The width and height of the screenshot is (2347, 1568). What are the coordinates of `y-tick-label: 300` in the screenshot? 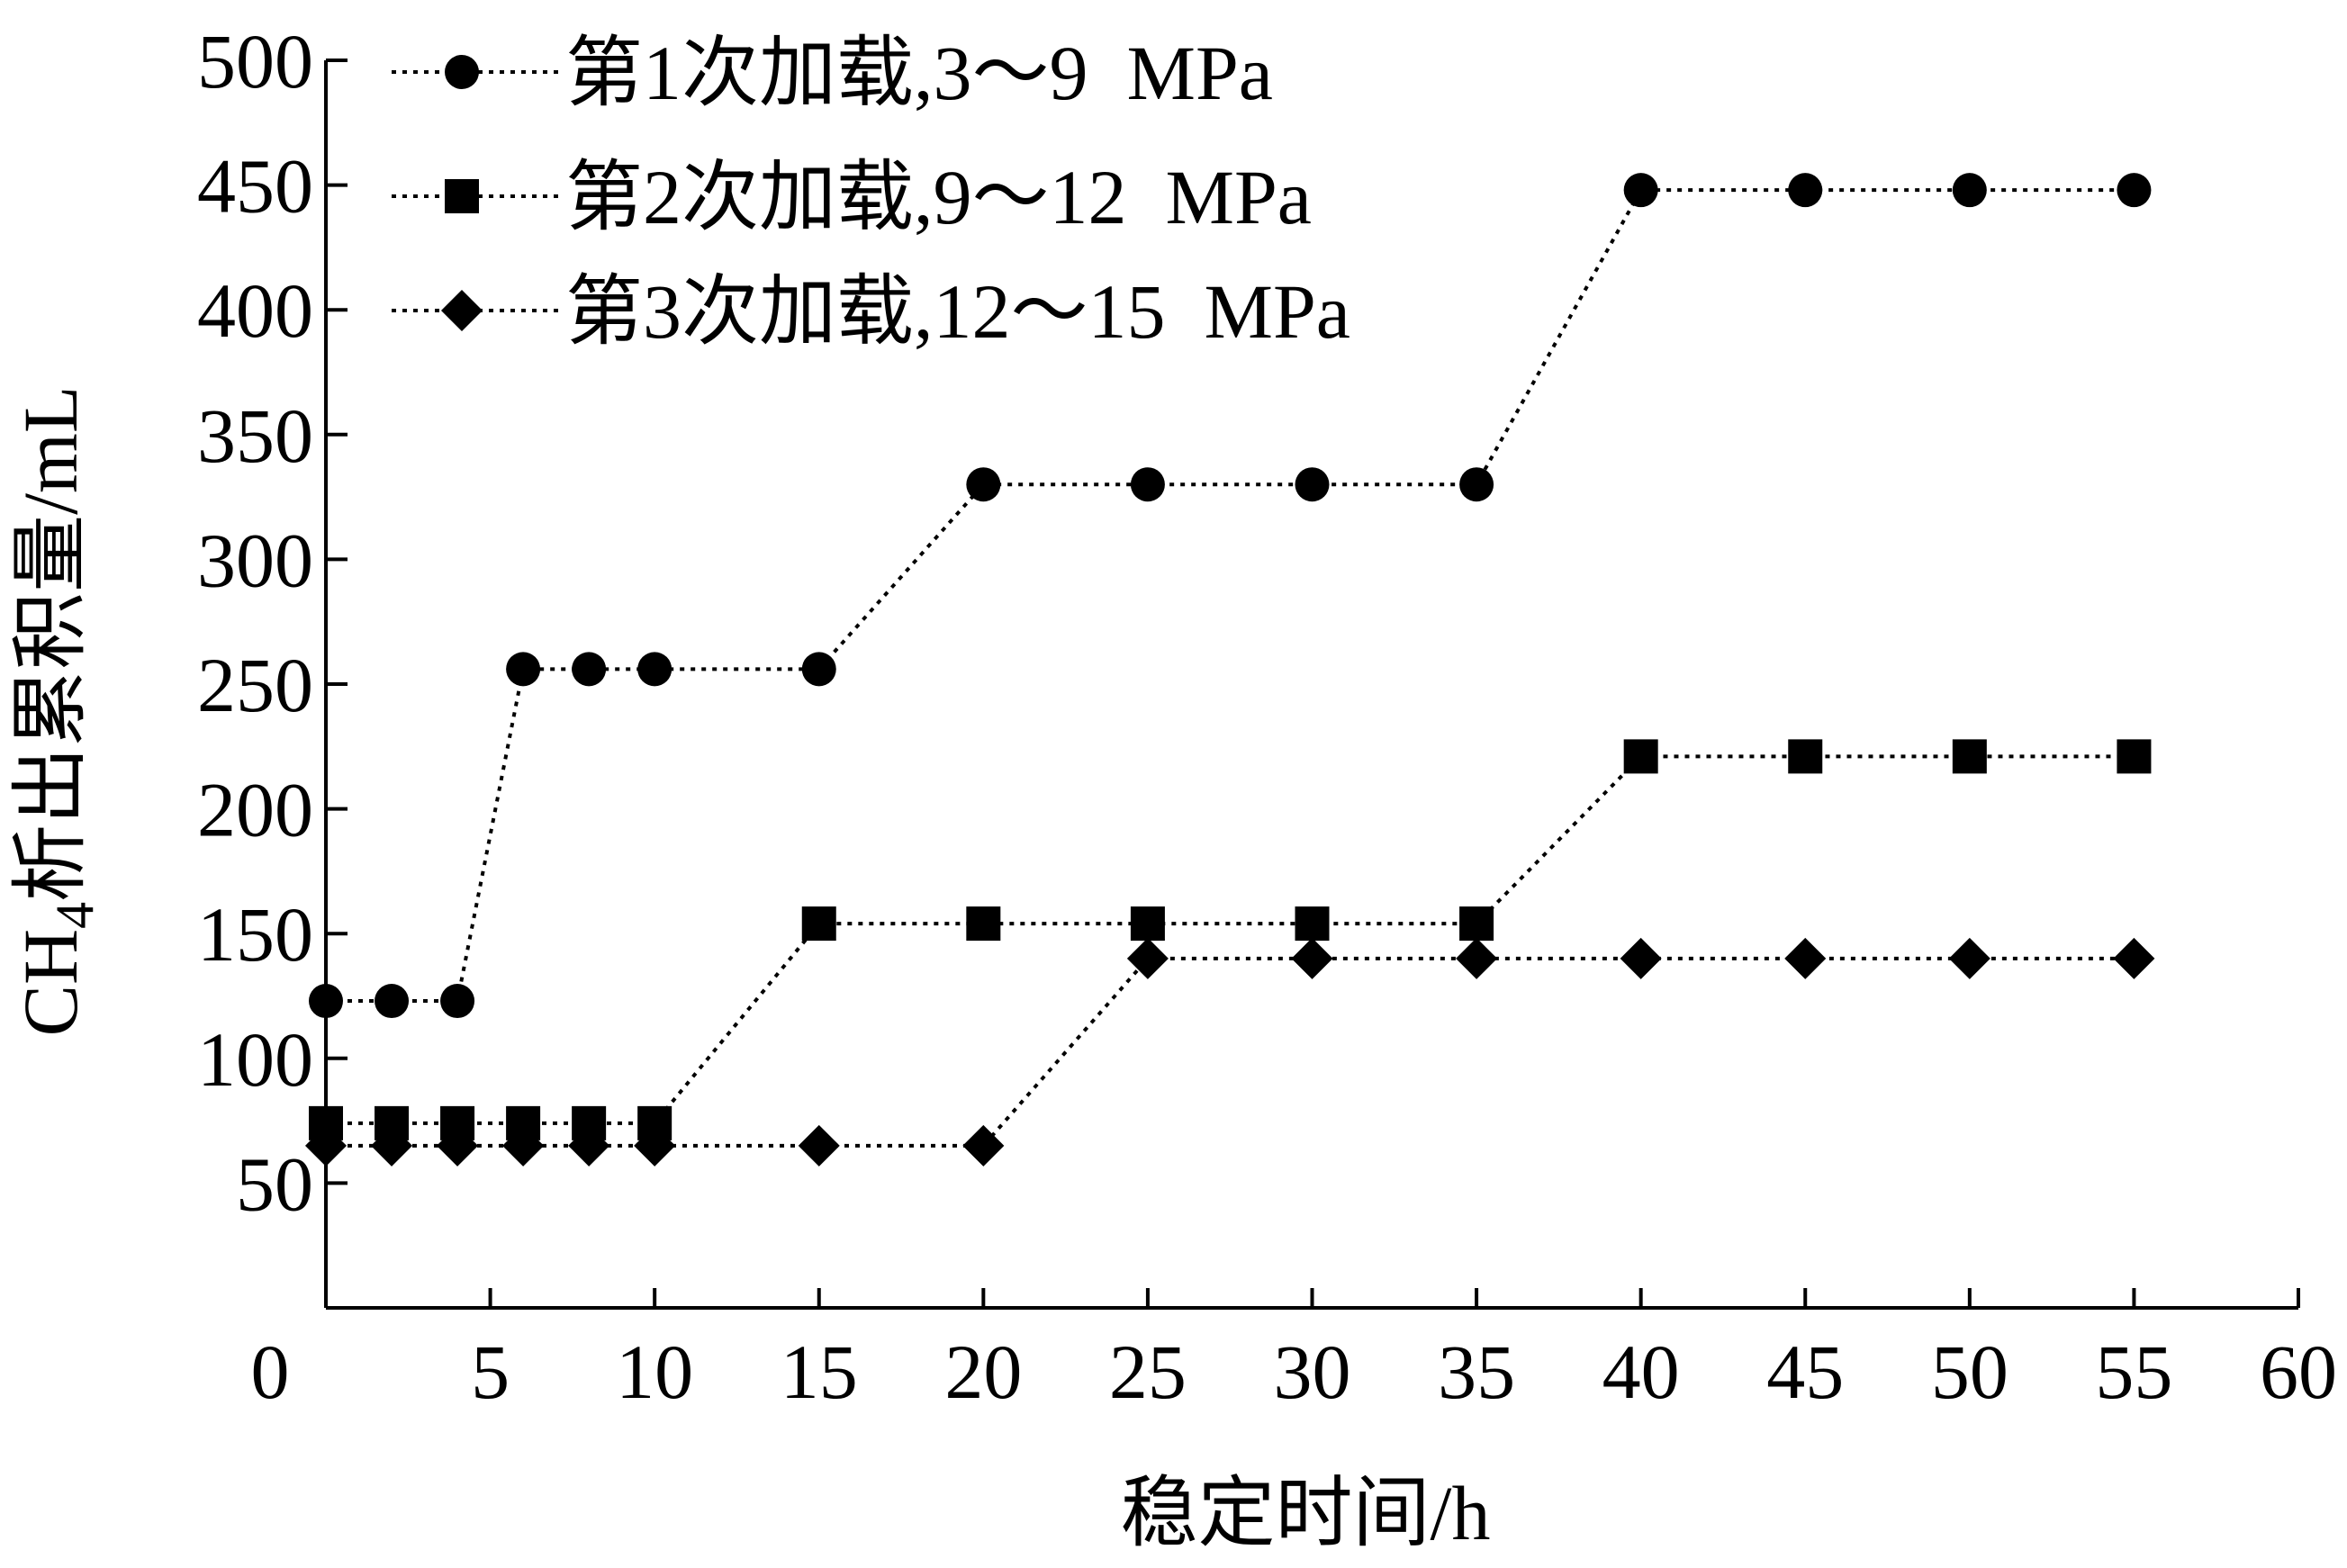 It's located at (255, 560).